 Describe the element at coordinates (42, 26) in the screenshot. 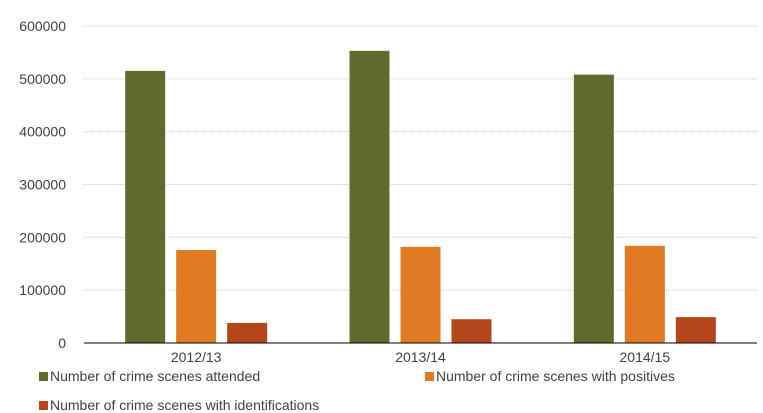

I see `y-tick-label: 600000` at that location.